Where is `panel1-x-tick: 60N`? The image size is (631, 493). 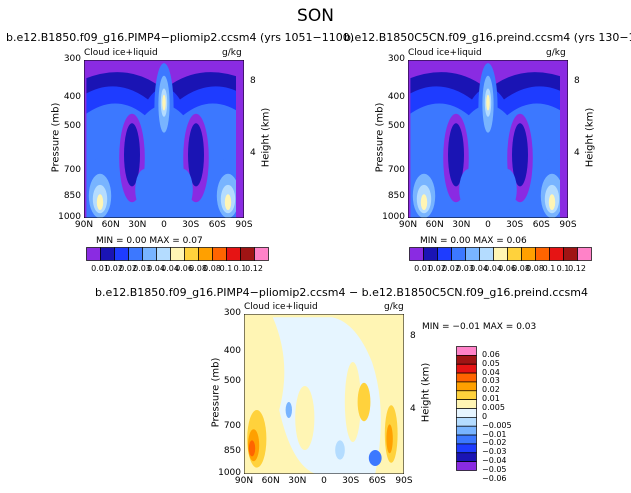 panel1-x-tick: 60N is located at coordinates (110, 225).